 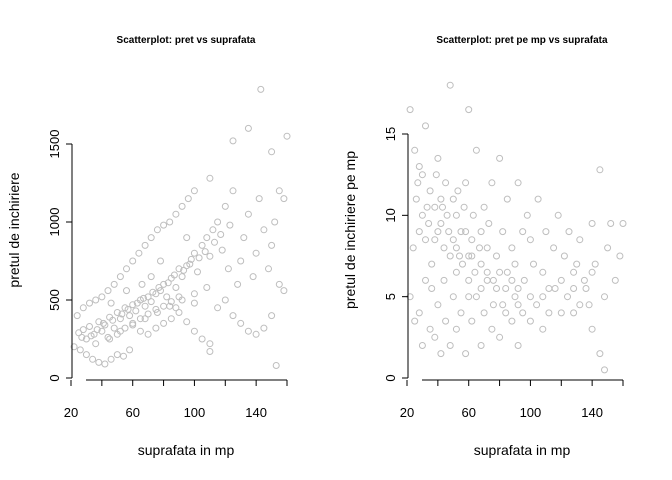 What do you see at coordinates (54, 144) in the screenshot?
I see `y-tick-label: 1500` at bounding box center [54, 144].